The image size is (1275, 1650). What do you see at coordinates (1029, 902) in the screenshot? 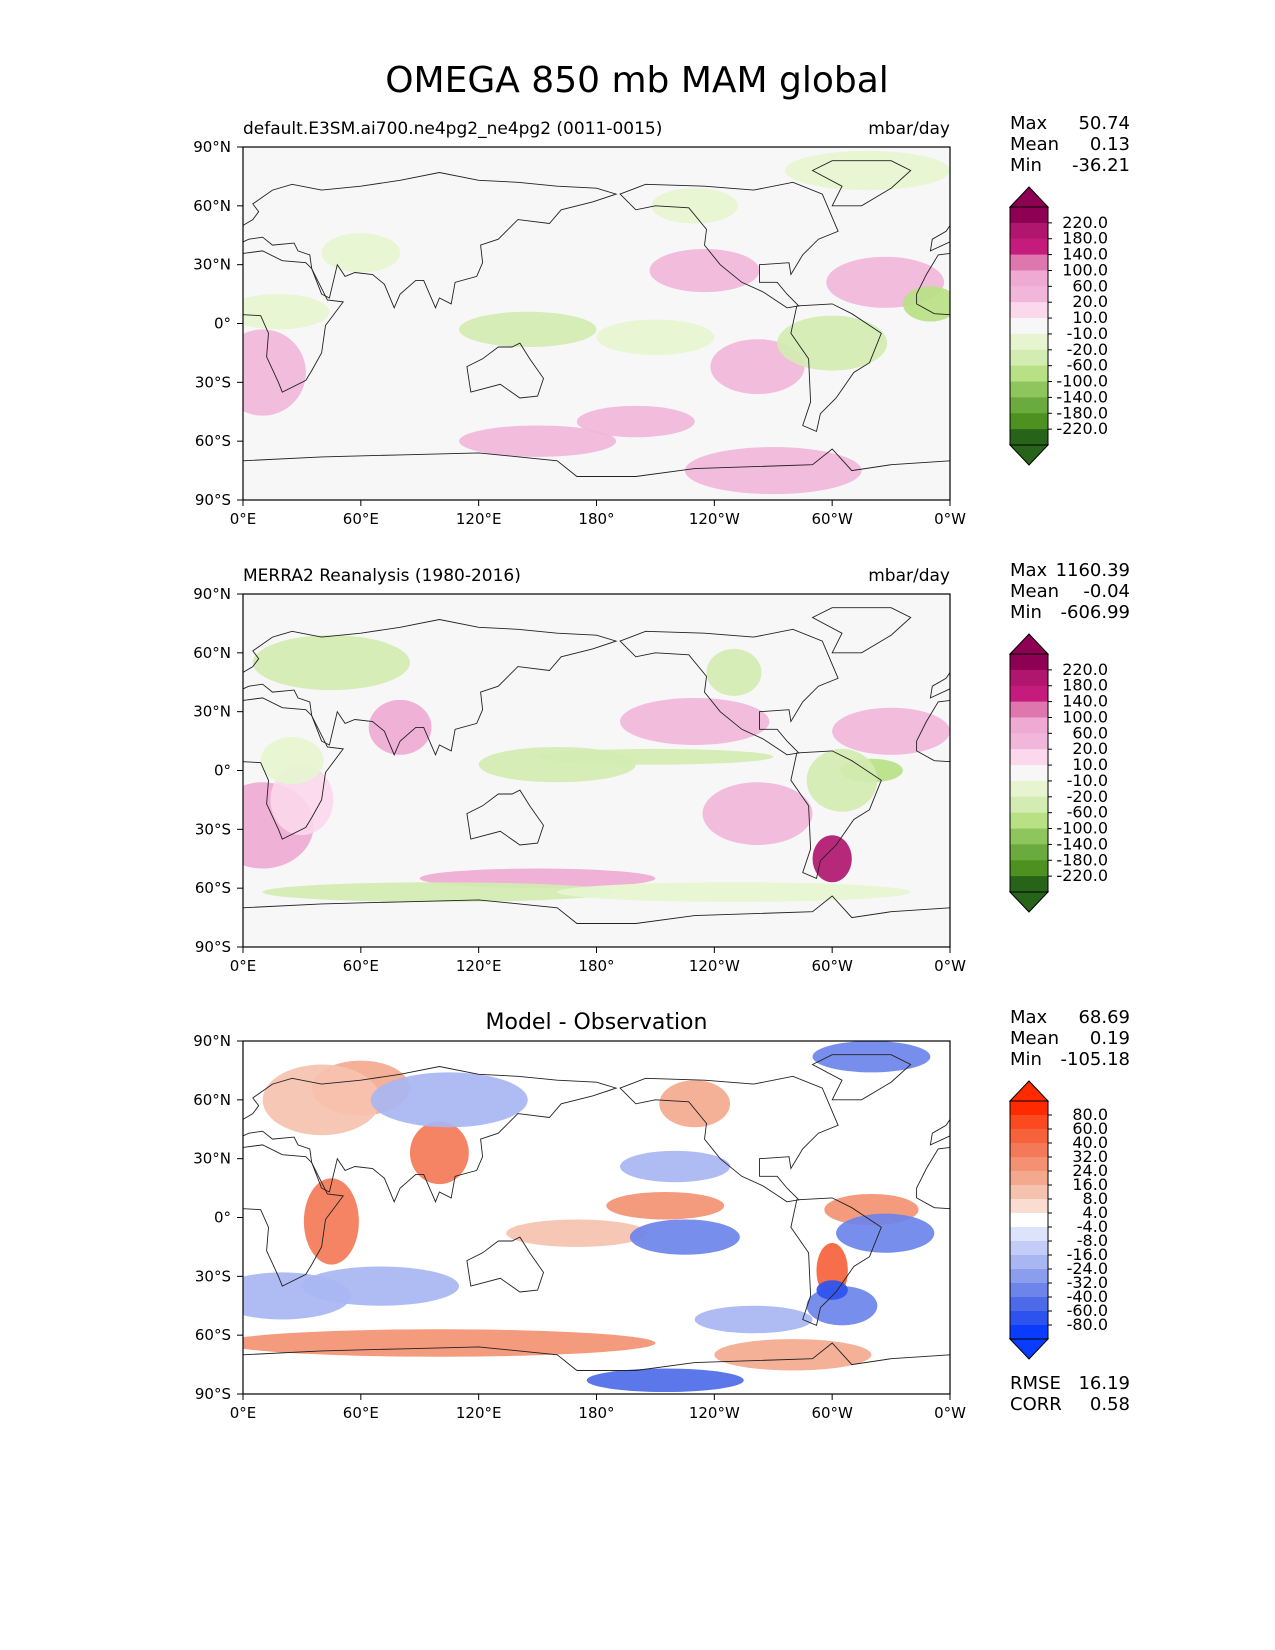
I see `colorbar-extend-bottom` at bounding box center [1029, 902].